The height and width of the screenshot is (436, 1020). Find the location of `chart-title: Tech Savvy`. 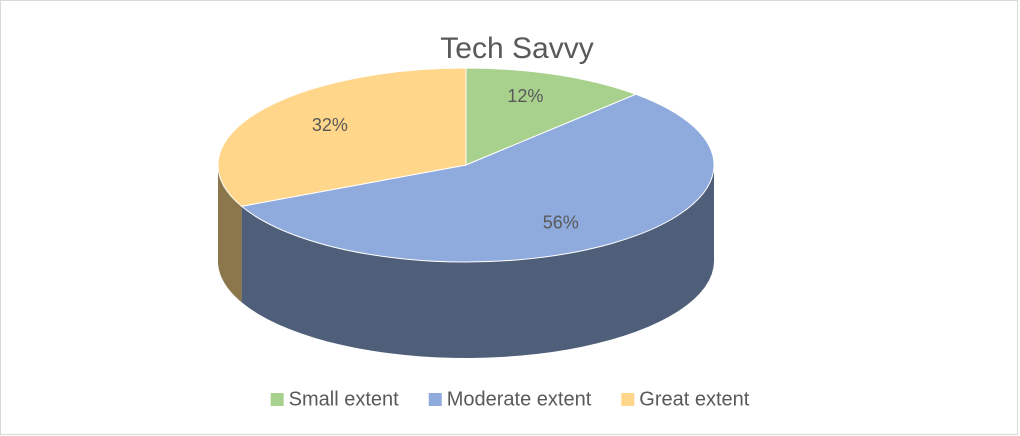

chart-title: Tech Savvy is located at coordinates (516, 48).